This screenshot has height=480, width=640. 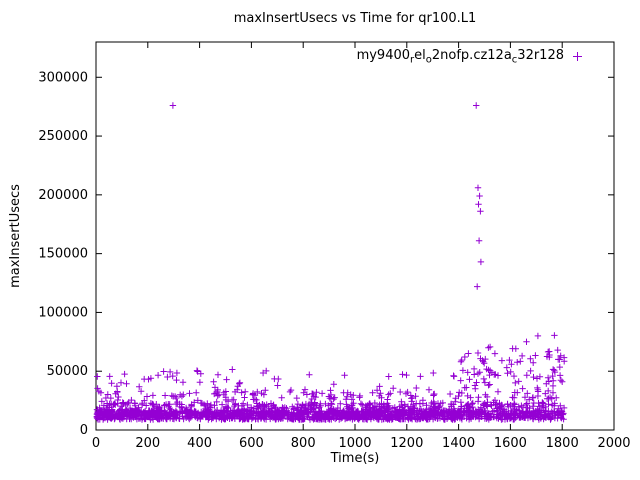 What do you see at coordinates (251, 443) in the screenshot?
I see `x-tick-label: 600` at bounding box center [251, 443].